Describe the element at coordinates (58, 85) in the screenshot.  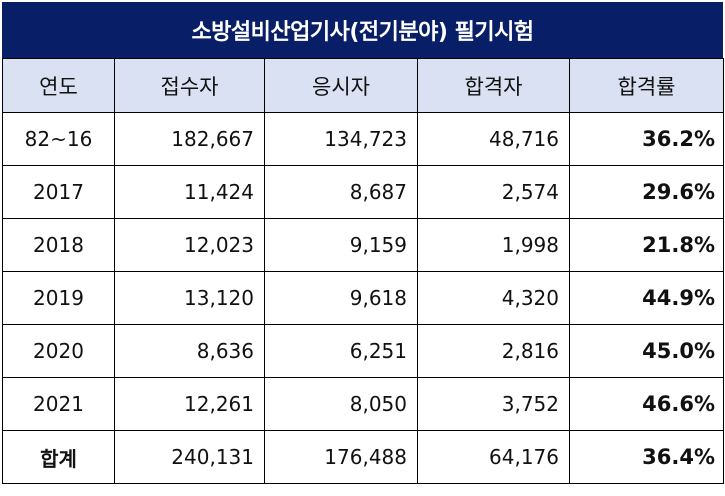
I see `header-year: 연도` at that location.